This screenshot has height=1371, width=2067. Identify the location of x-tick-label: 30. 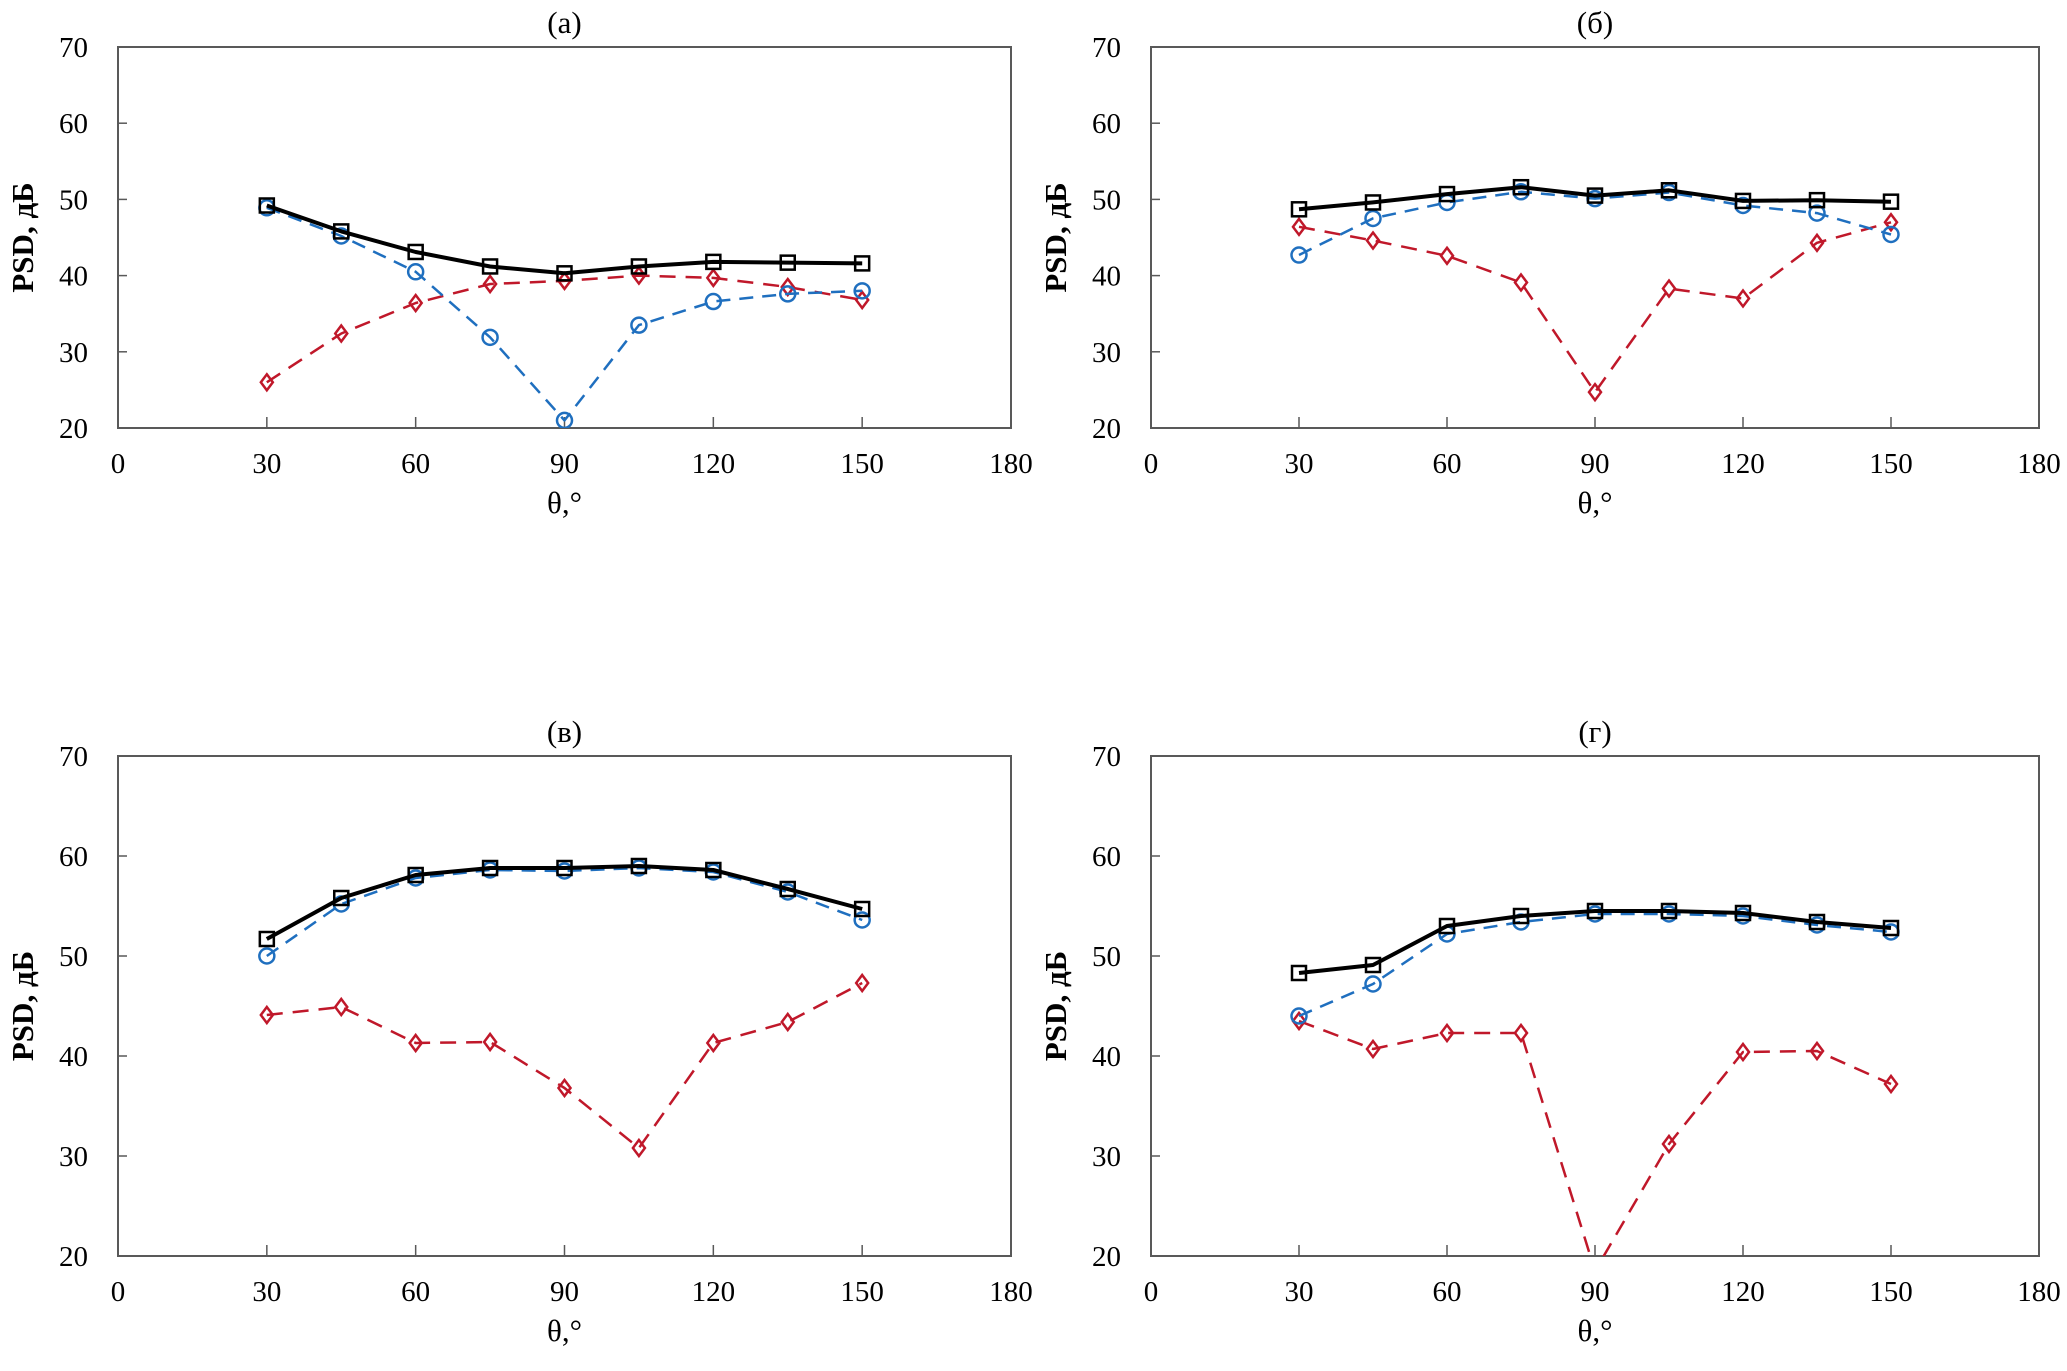
(1299, 1292).